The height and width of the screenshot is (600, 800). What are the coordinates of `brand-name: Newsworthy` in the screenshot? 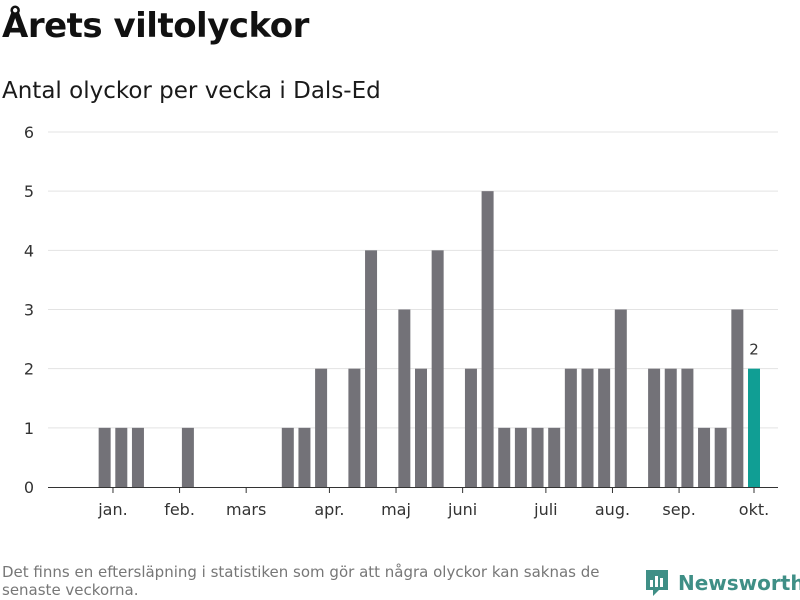 It's located at (739, 583).